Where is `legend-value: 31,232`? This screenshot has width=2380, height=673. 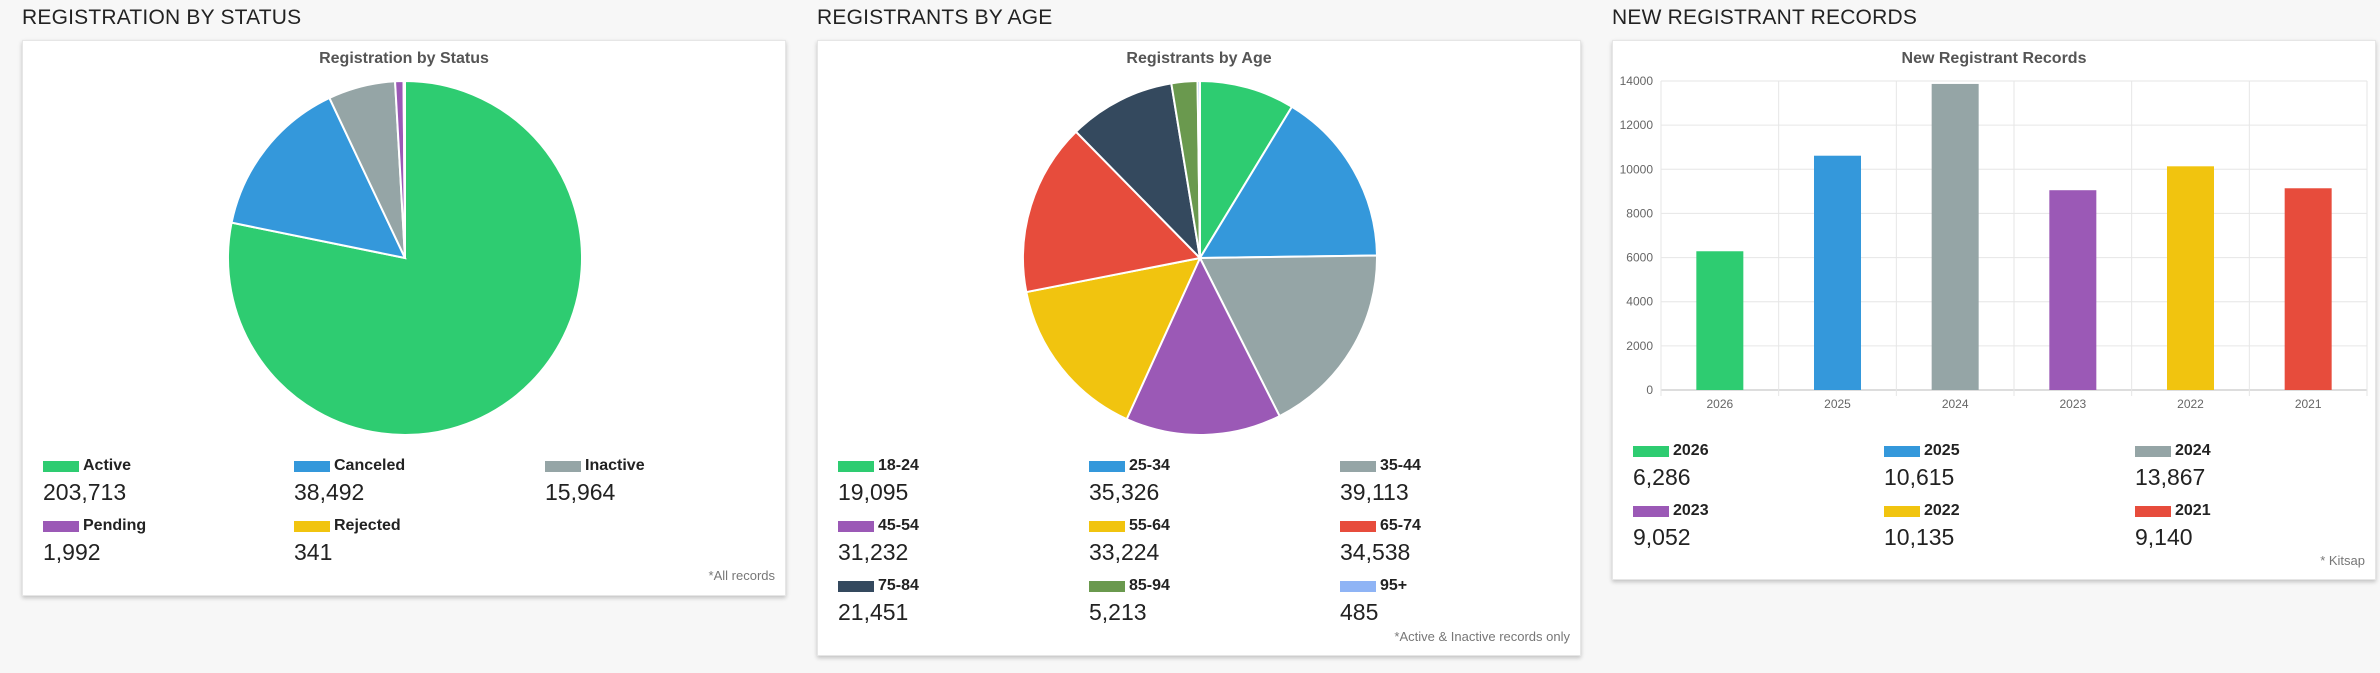 legend-value: 31,232 is located at coordinates (873, 552).